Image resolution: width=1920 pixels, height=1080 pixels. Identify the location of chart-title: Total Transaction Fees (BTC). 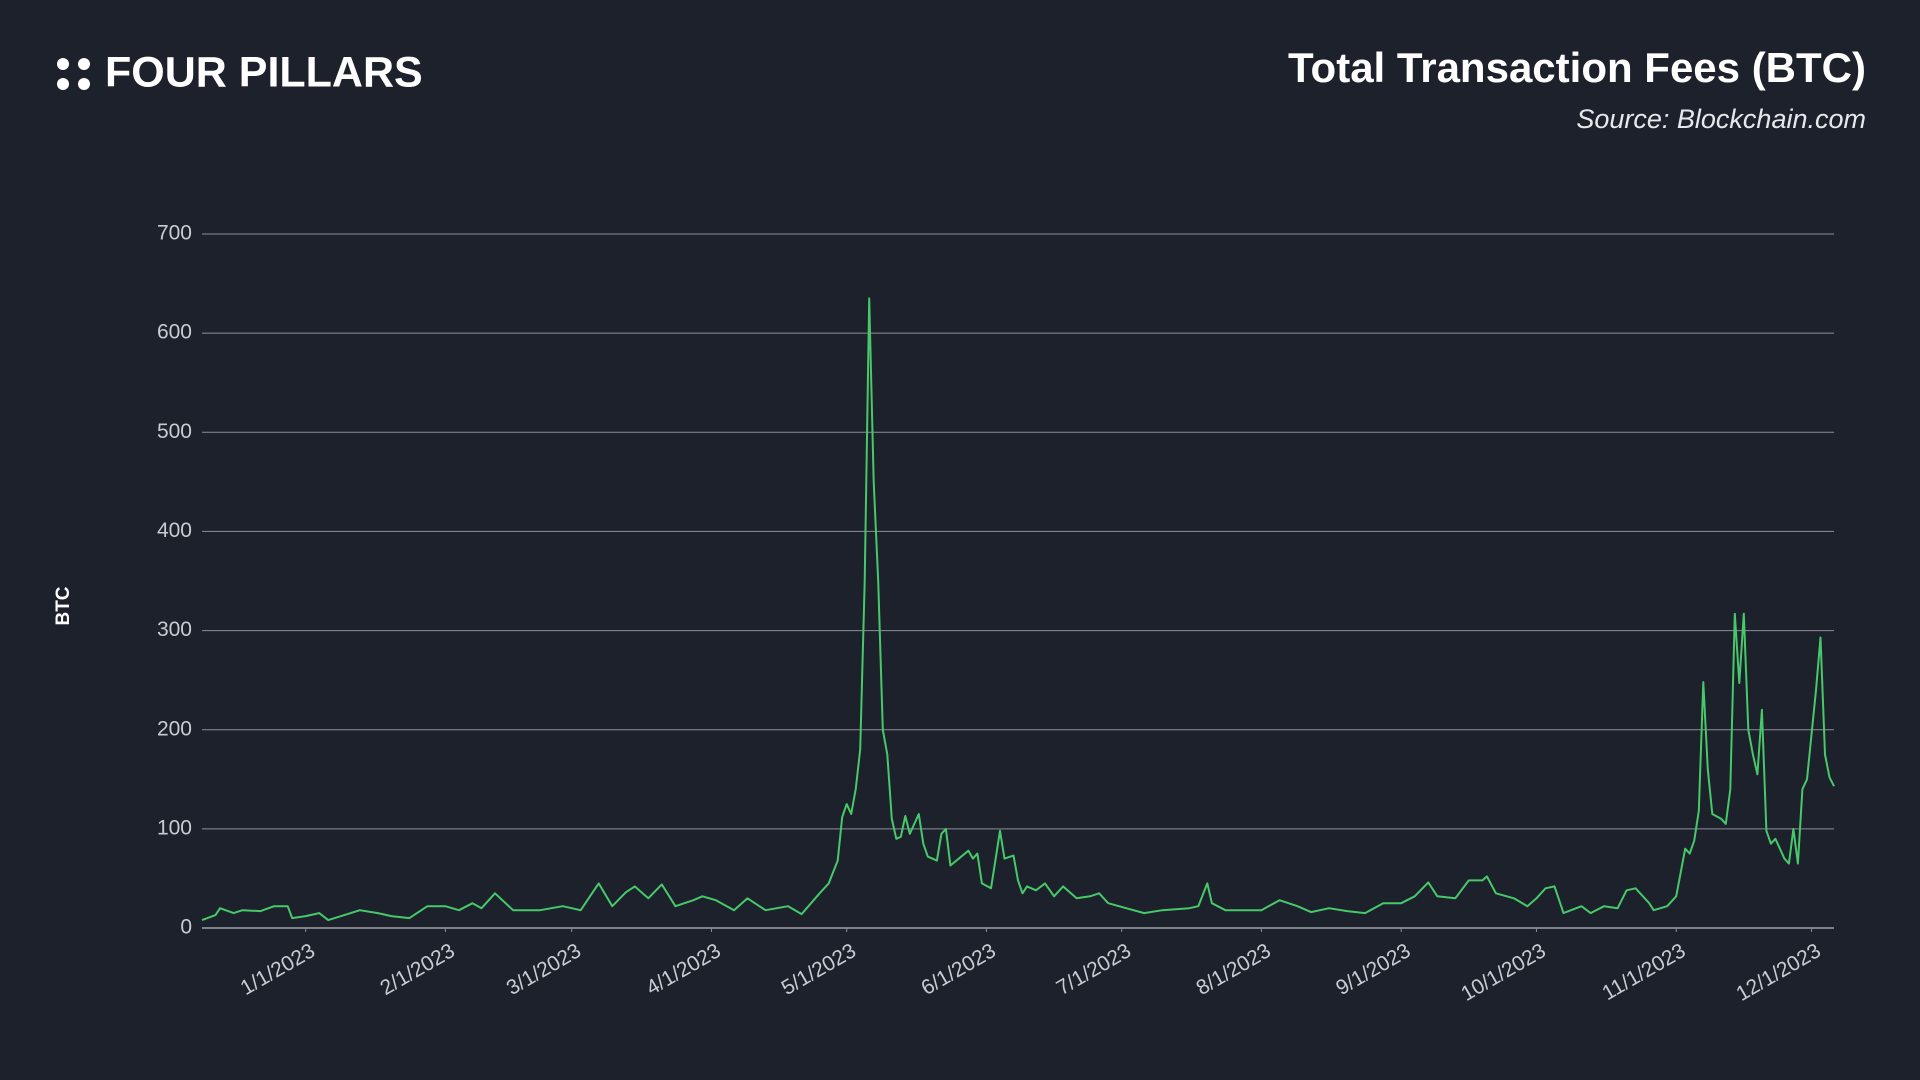
(1577, 67).